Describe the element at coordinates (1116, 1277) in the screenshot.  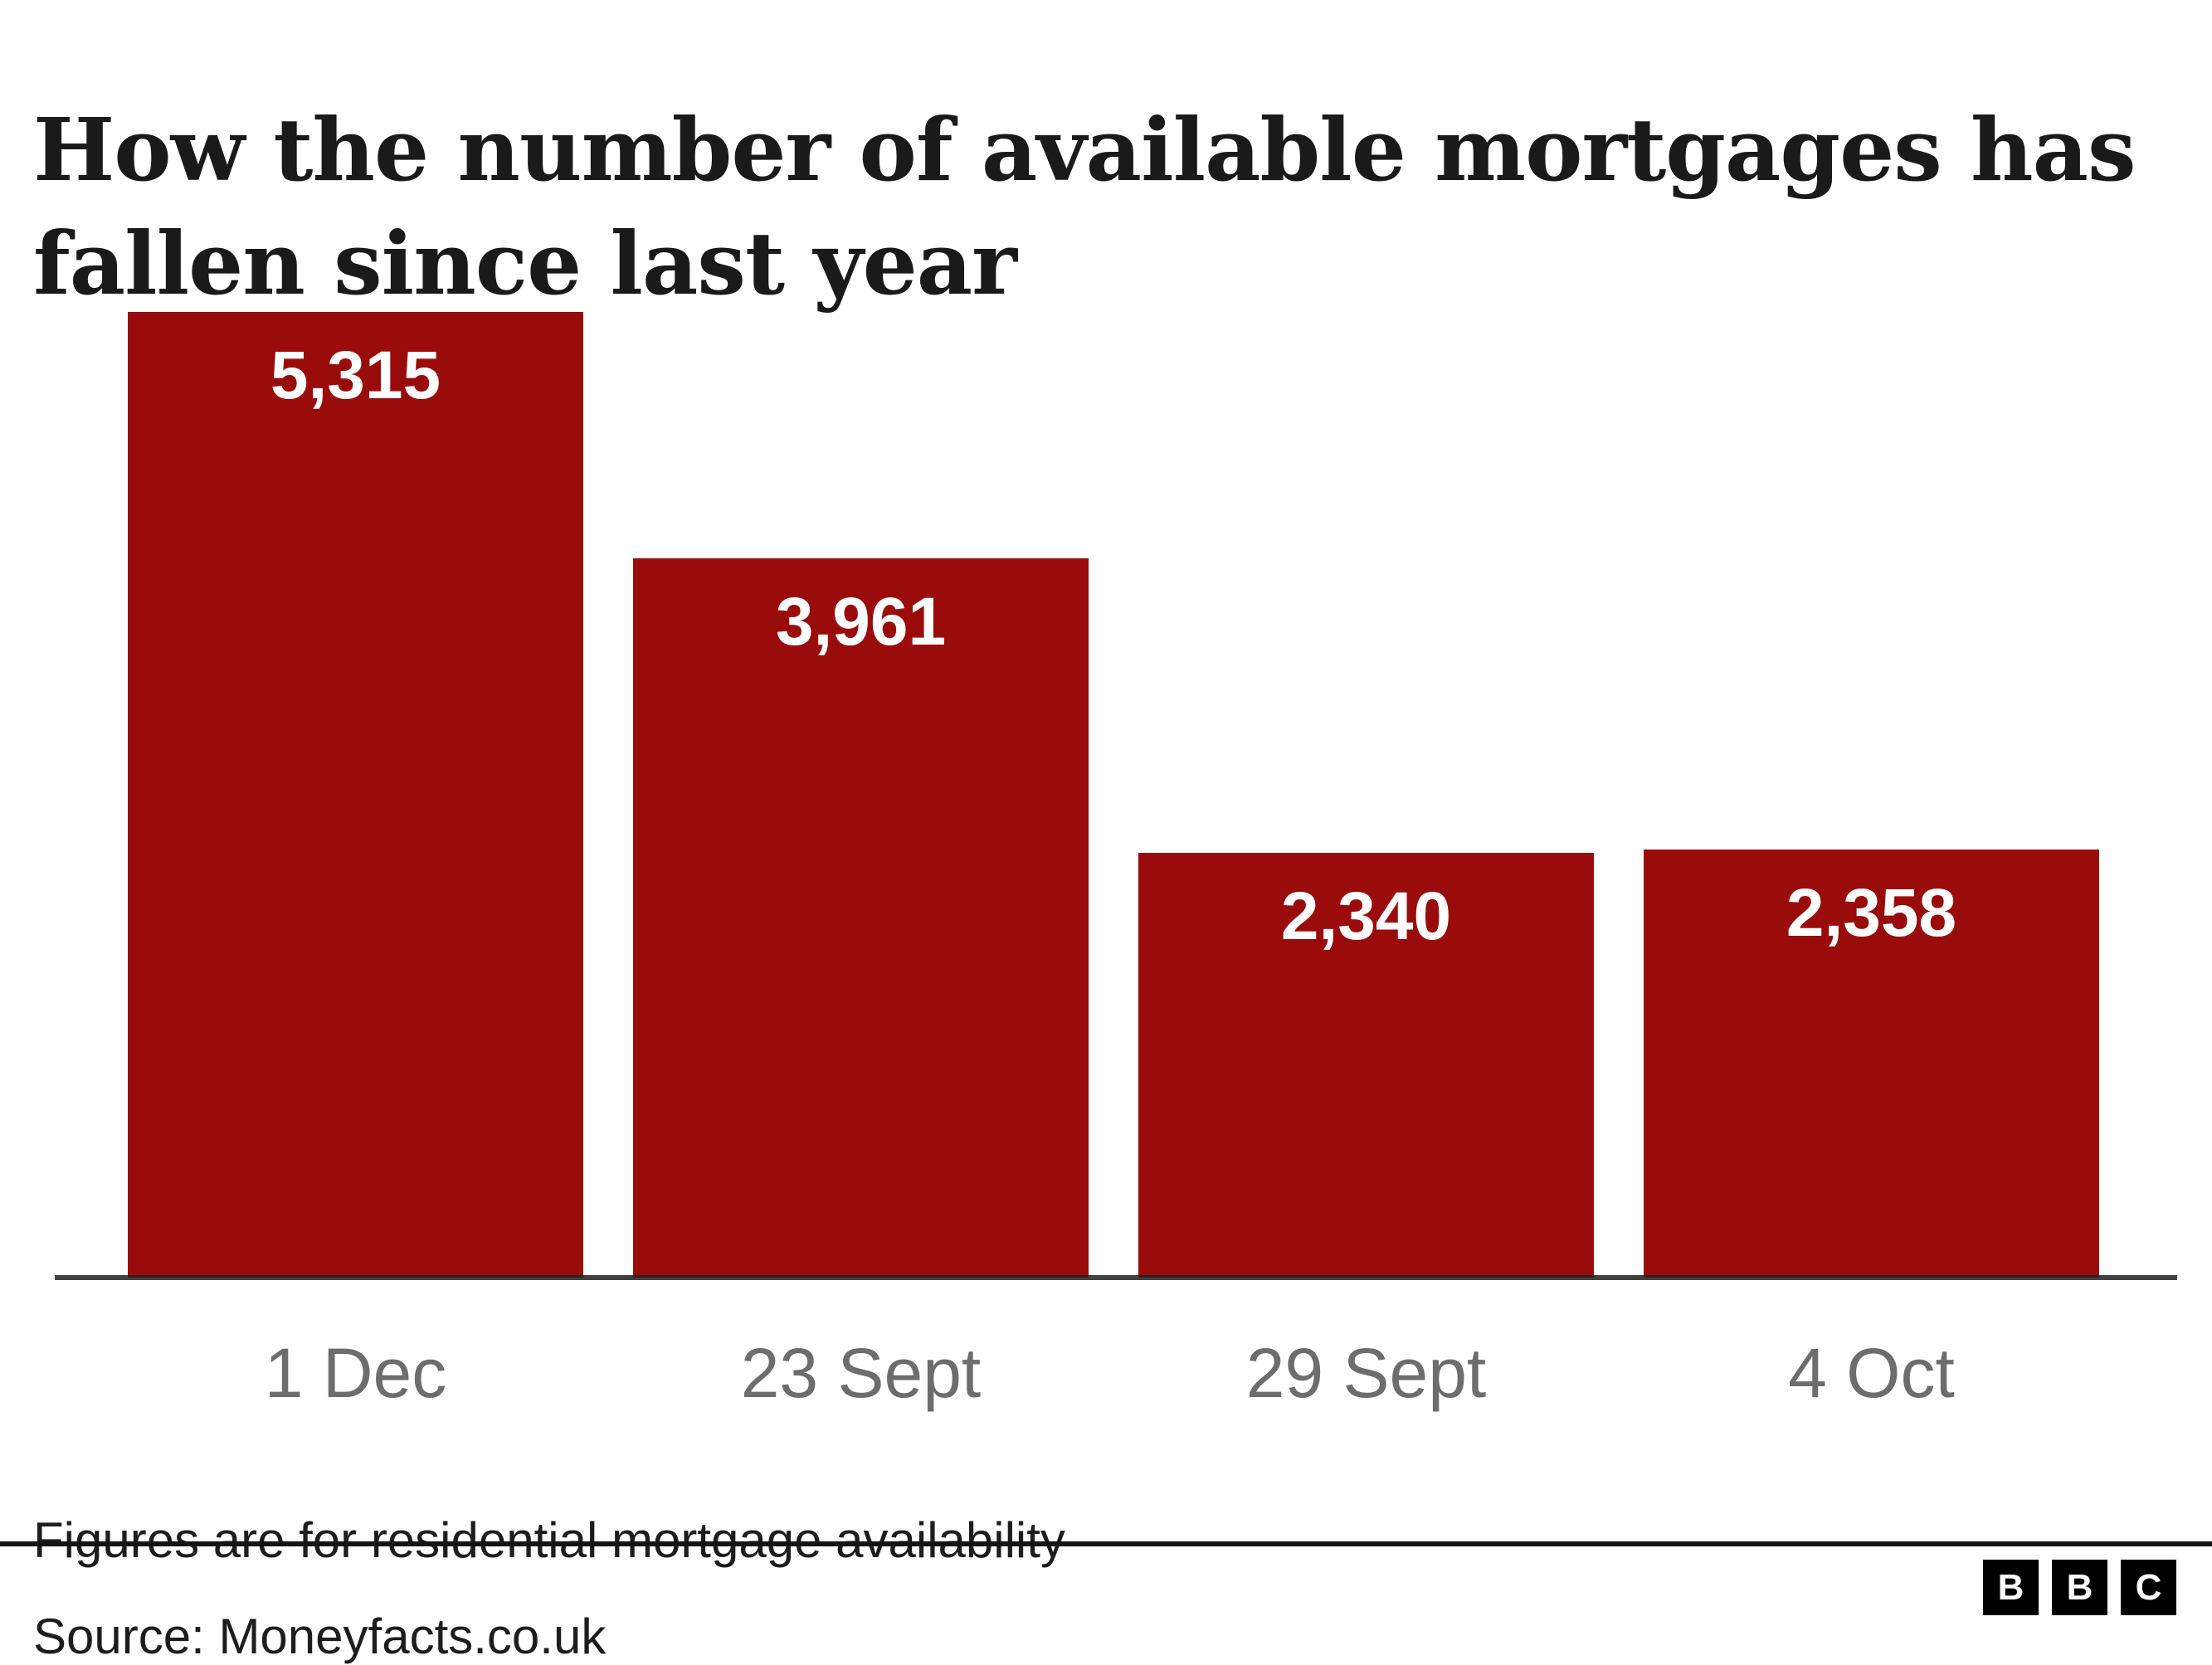
I see `x-axis-line` at that location.